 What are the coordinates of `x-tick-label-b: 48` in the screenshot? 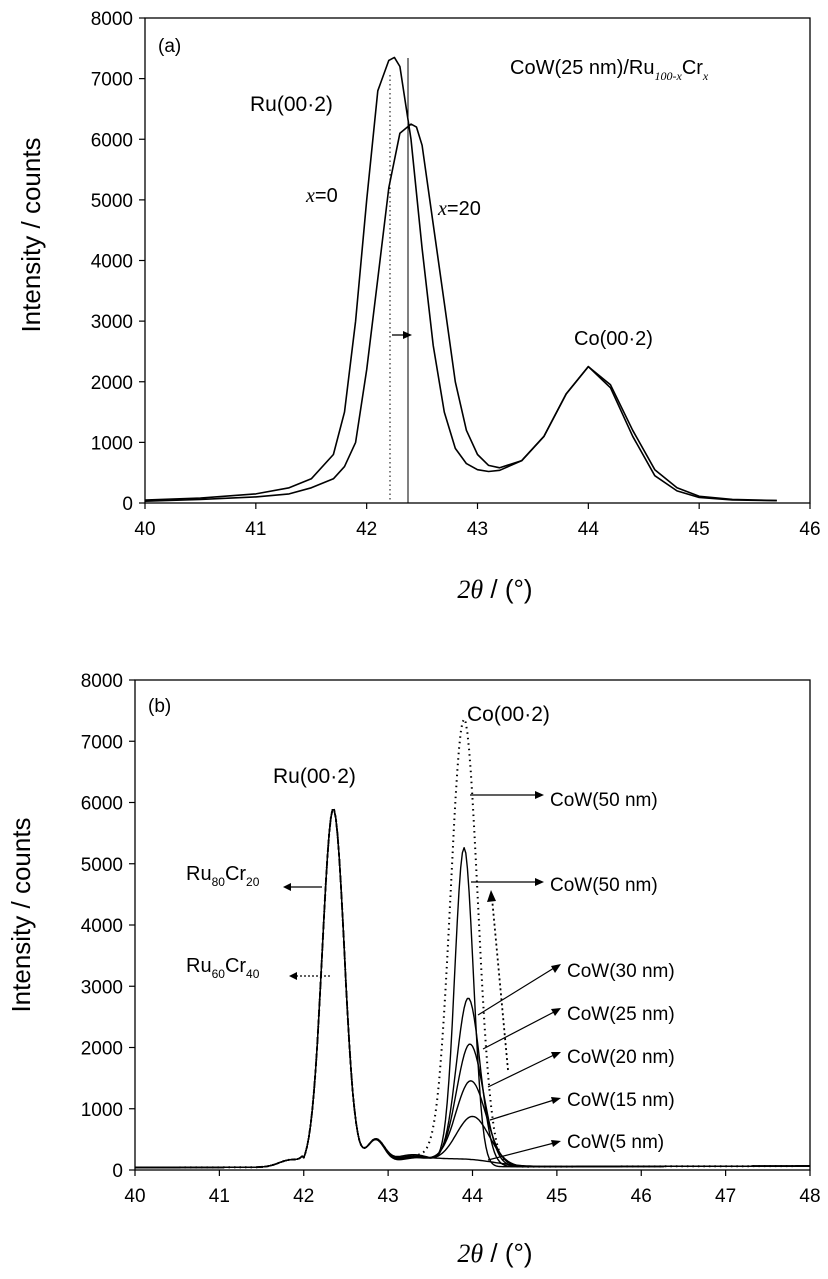 It's located at (809, 1196).